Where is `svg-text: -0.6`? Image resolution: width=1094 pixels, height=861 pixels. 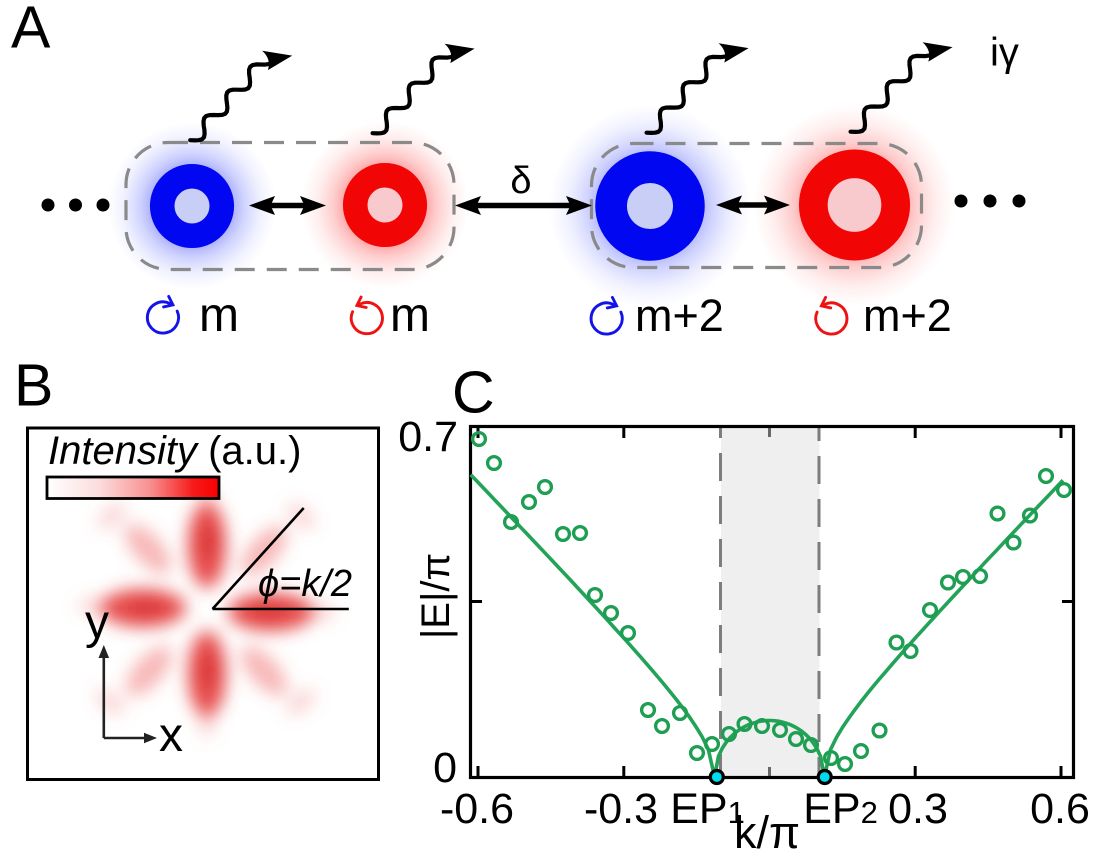
svg-text: -0.6 is located at coordinates (477, 809).